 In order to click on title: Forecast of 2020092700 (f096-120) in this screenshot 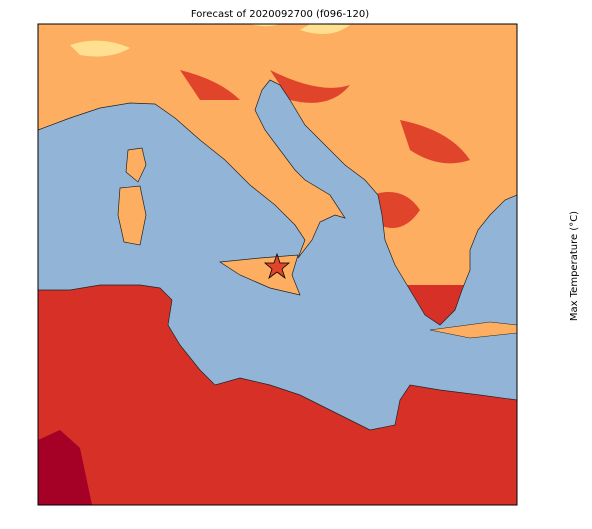, I will do `click(280, 14)`.